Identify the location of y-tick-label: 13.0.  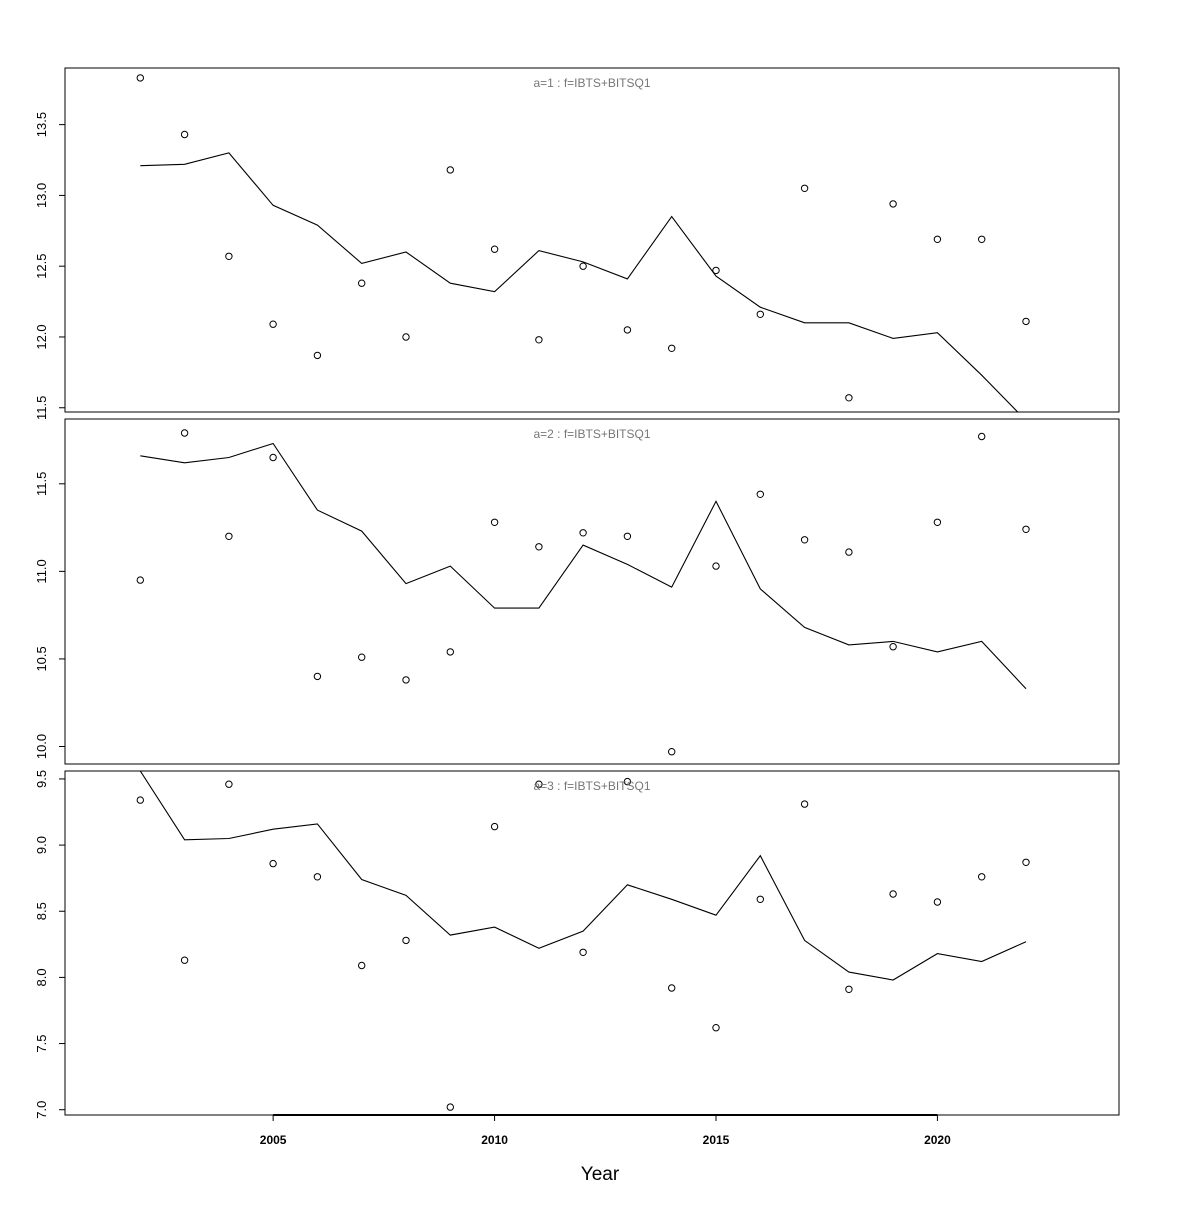
(41, 195).